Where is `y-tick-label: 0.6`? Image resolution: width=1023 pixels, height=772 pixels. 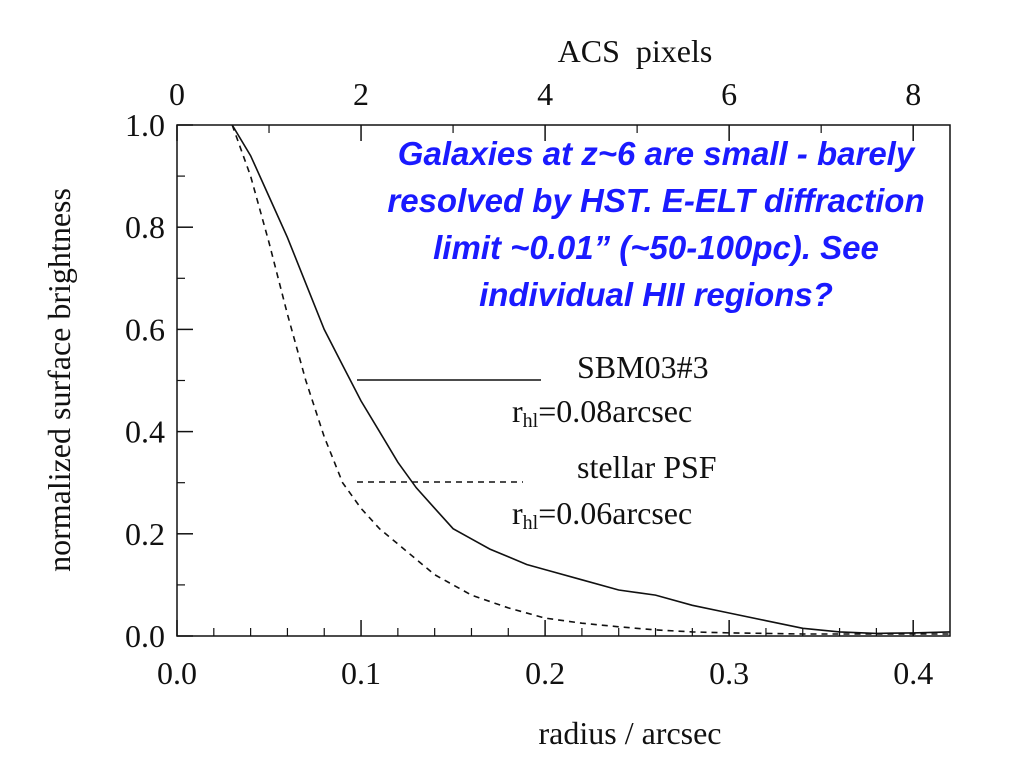 y-tick-label: 0.6 is located at coordinates (145, 329).